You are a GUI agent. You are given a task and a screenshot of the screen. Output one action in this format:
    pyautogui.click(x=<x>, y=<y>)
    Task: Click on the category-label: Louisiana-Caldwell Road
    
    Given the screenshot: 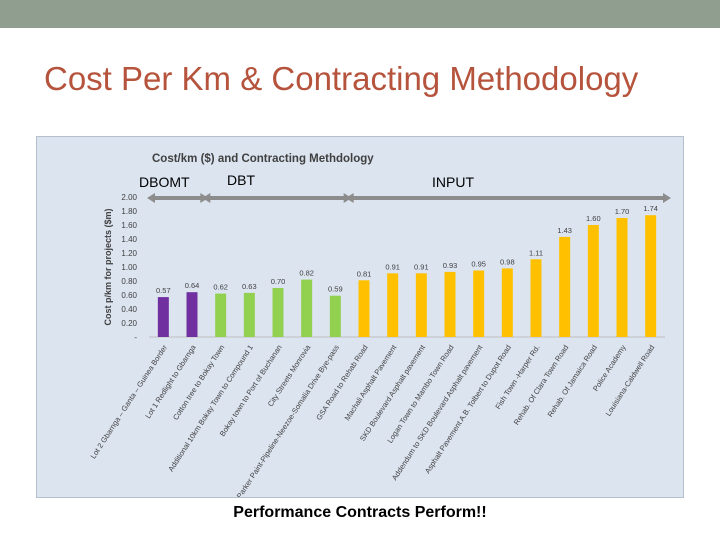 What is the action you would take?
    pyautogui.click(x=630, y=380)
    